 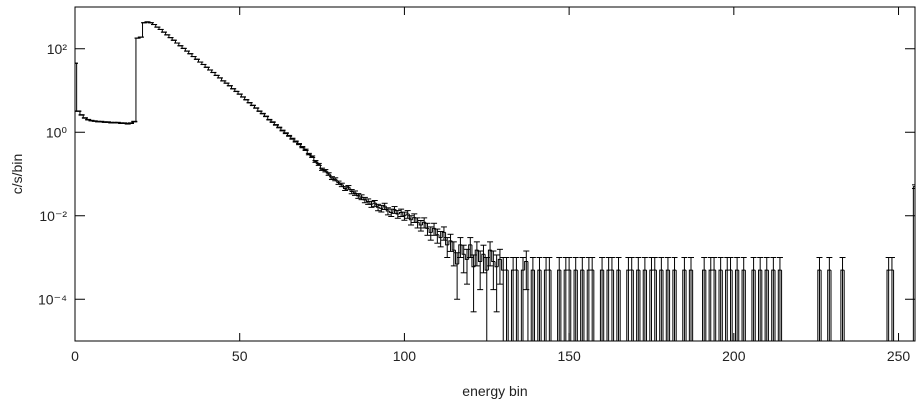 What do you see at coordinates (734, 356) in the screenshot?
I see `x-tick-label: 200` at bounding box center [734, 356].